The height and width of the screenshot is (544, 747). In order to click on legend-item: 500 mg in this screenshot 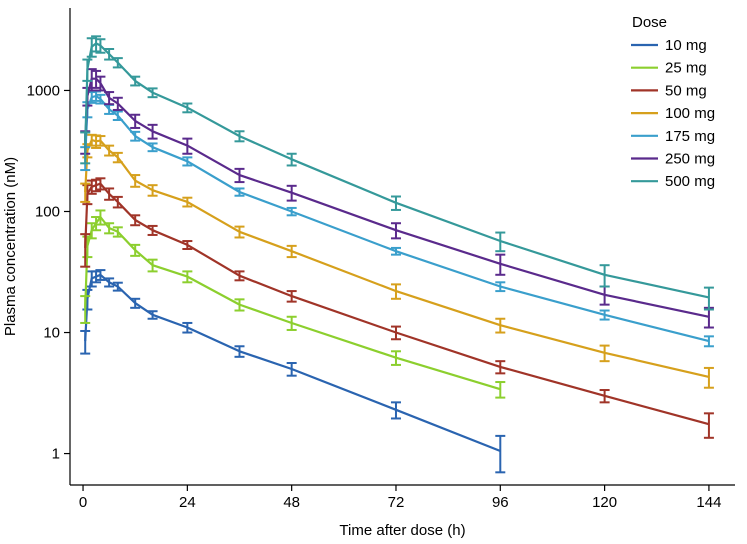, I will do `click(673, 181)`.